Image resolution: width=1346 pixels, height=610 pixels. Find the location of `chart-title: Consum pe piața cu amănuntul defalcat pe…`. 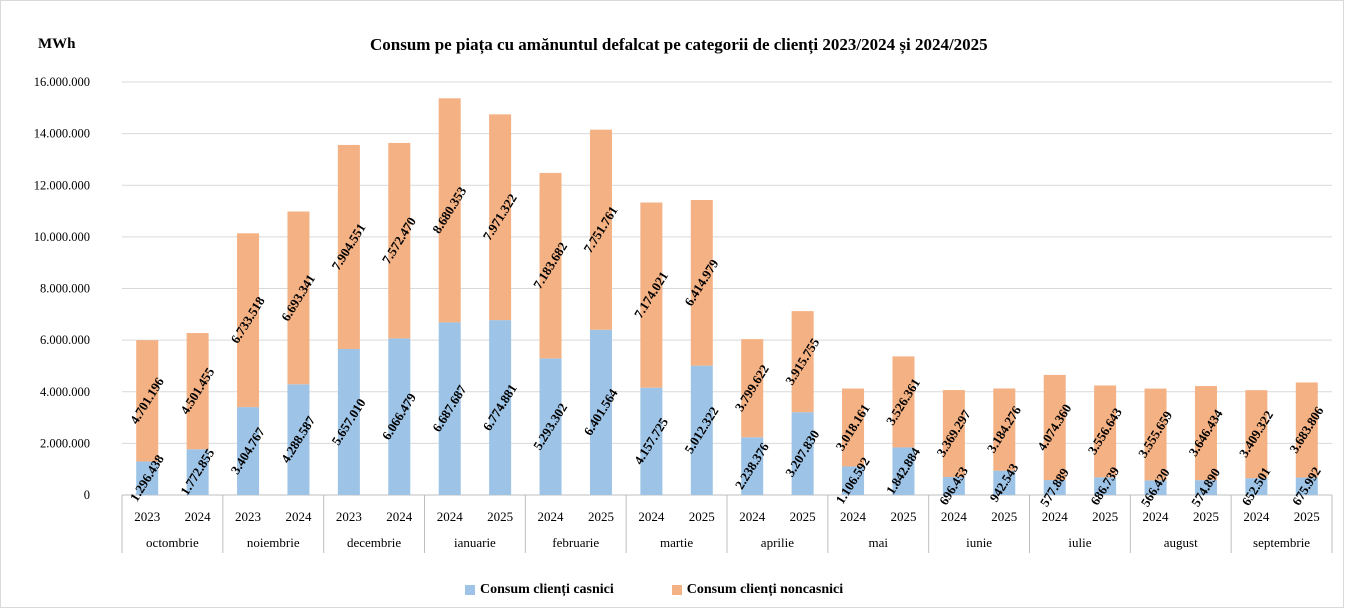

chart-title: Consum pe piața cu amănuntul defalcat pe… is located at coordinates (679, 44).